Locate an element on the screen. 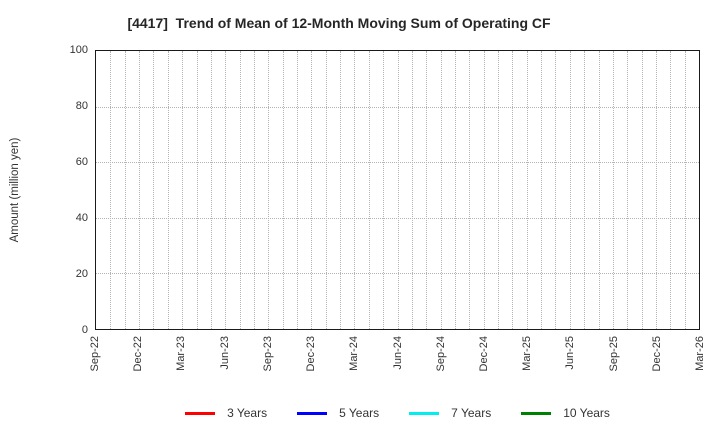  legend-item-label: 5 Years is located at coordinates (359, 413).